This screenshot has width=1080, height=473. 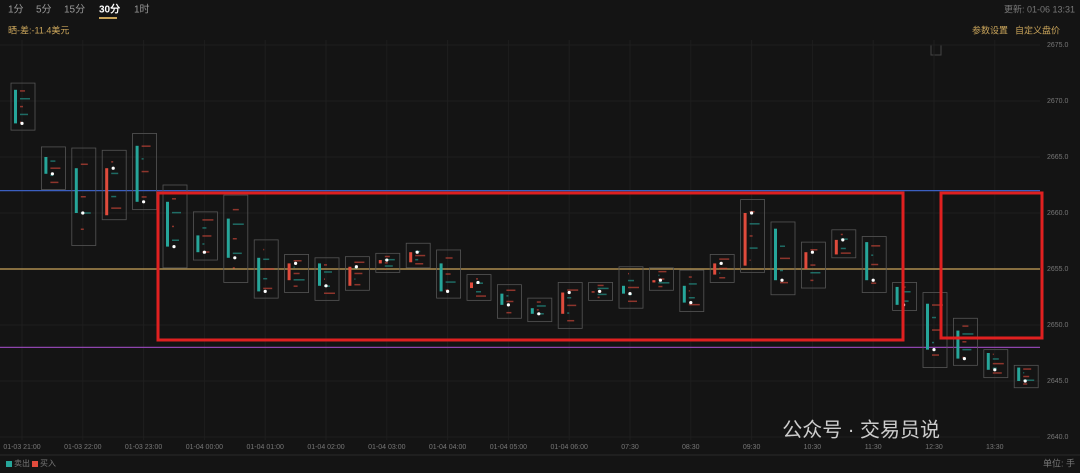 I want to click on y-tick-label: 2650.0, so click(x=1058, y=325).